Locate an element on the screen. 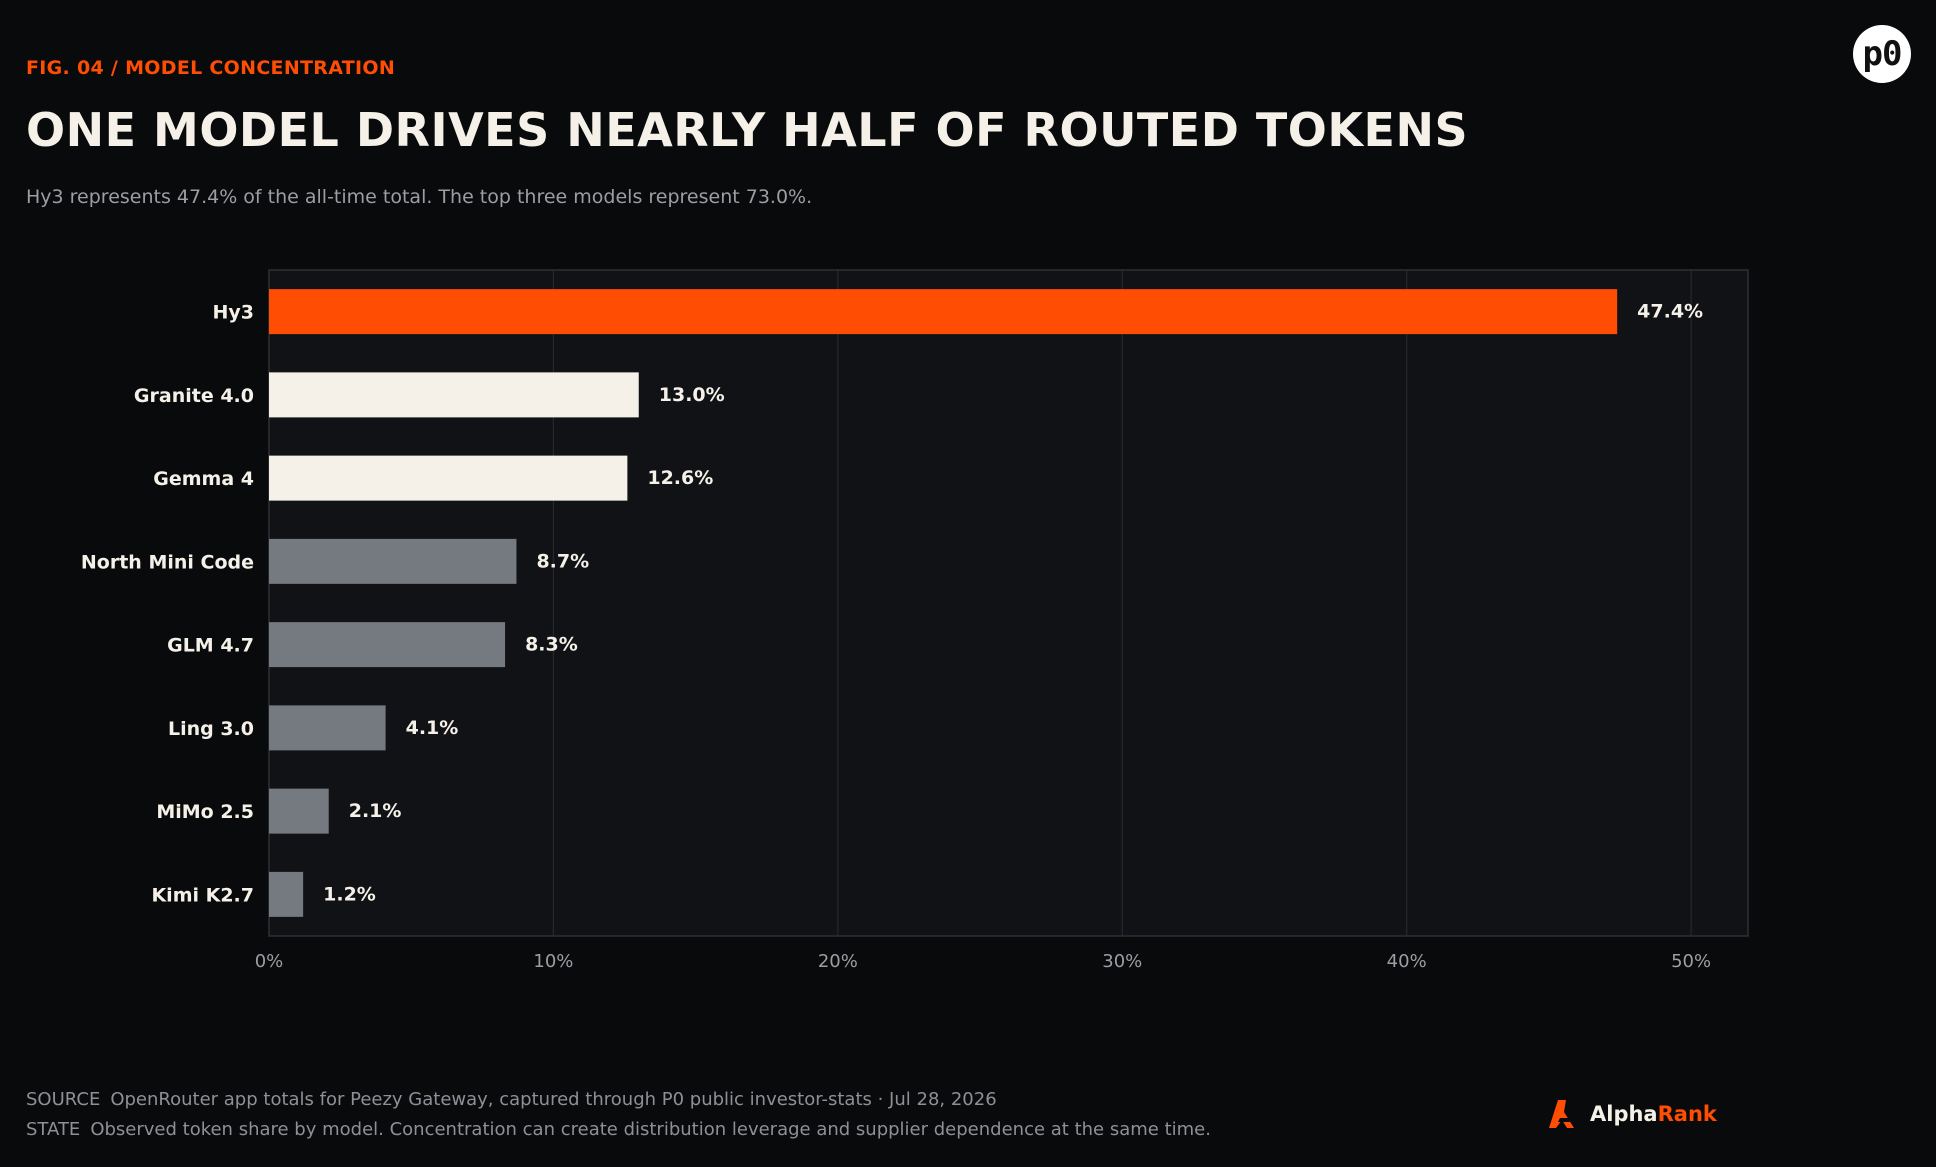 The width and height of the screenshot is (1936, 1167). state-label: STATE is located at coordinates (53, 1129).